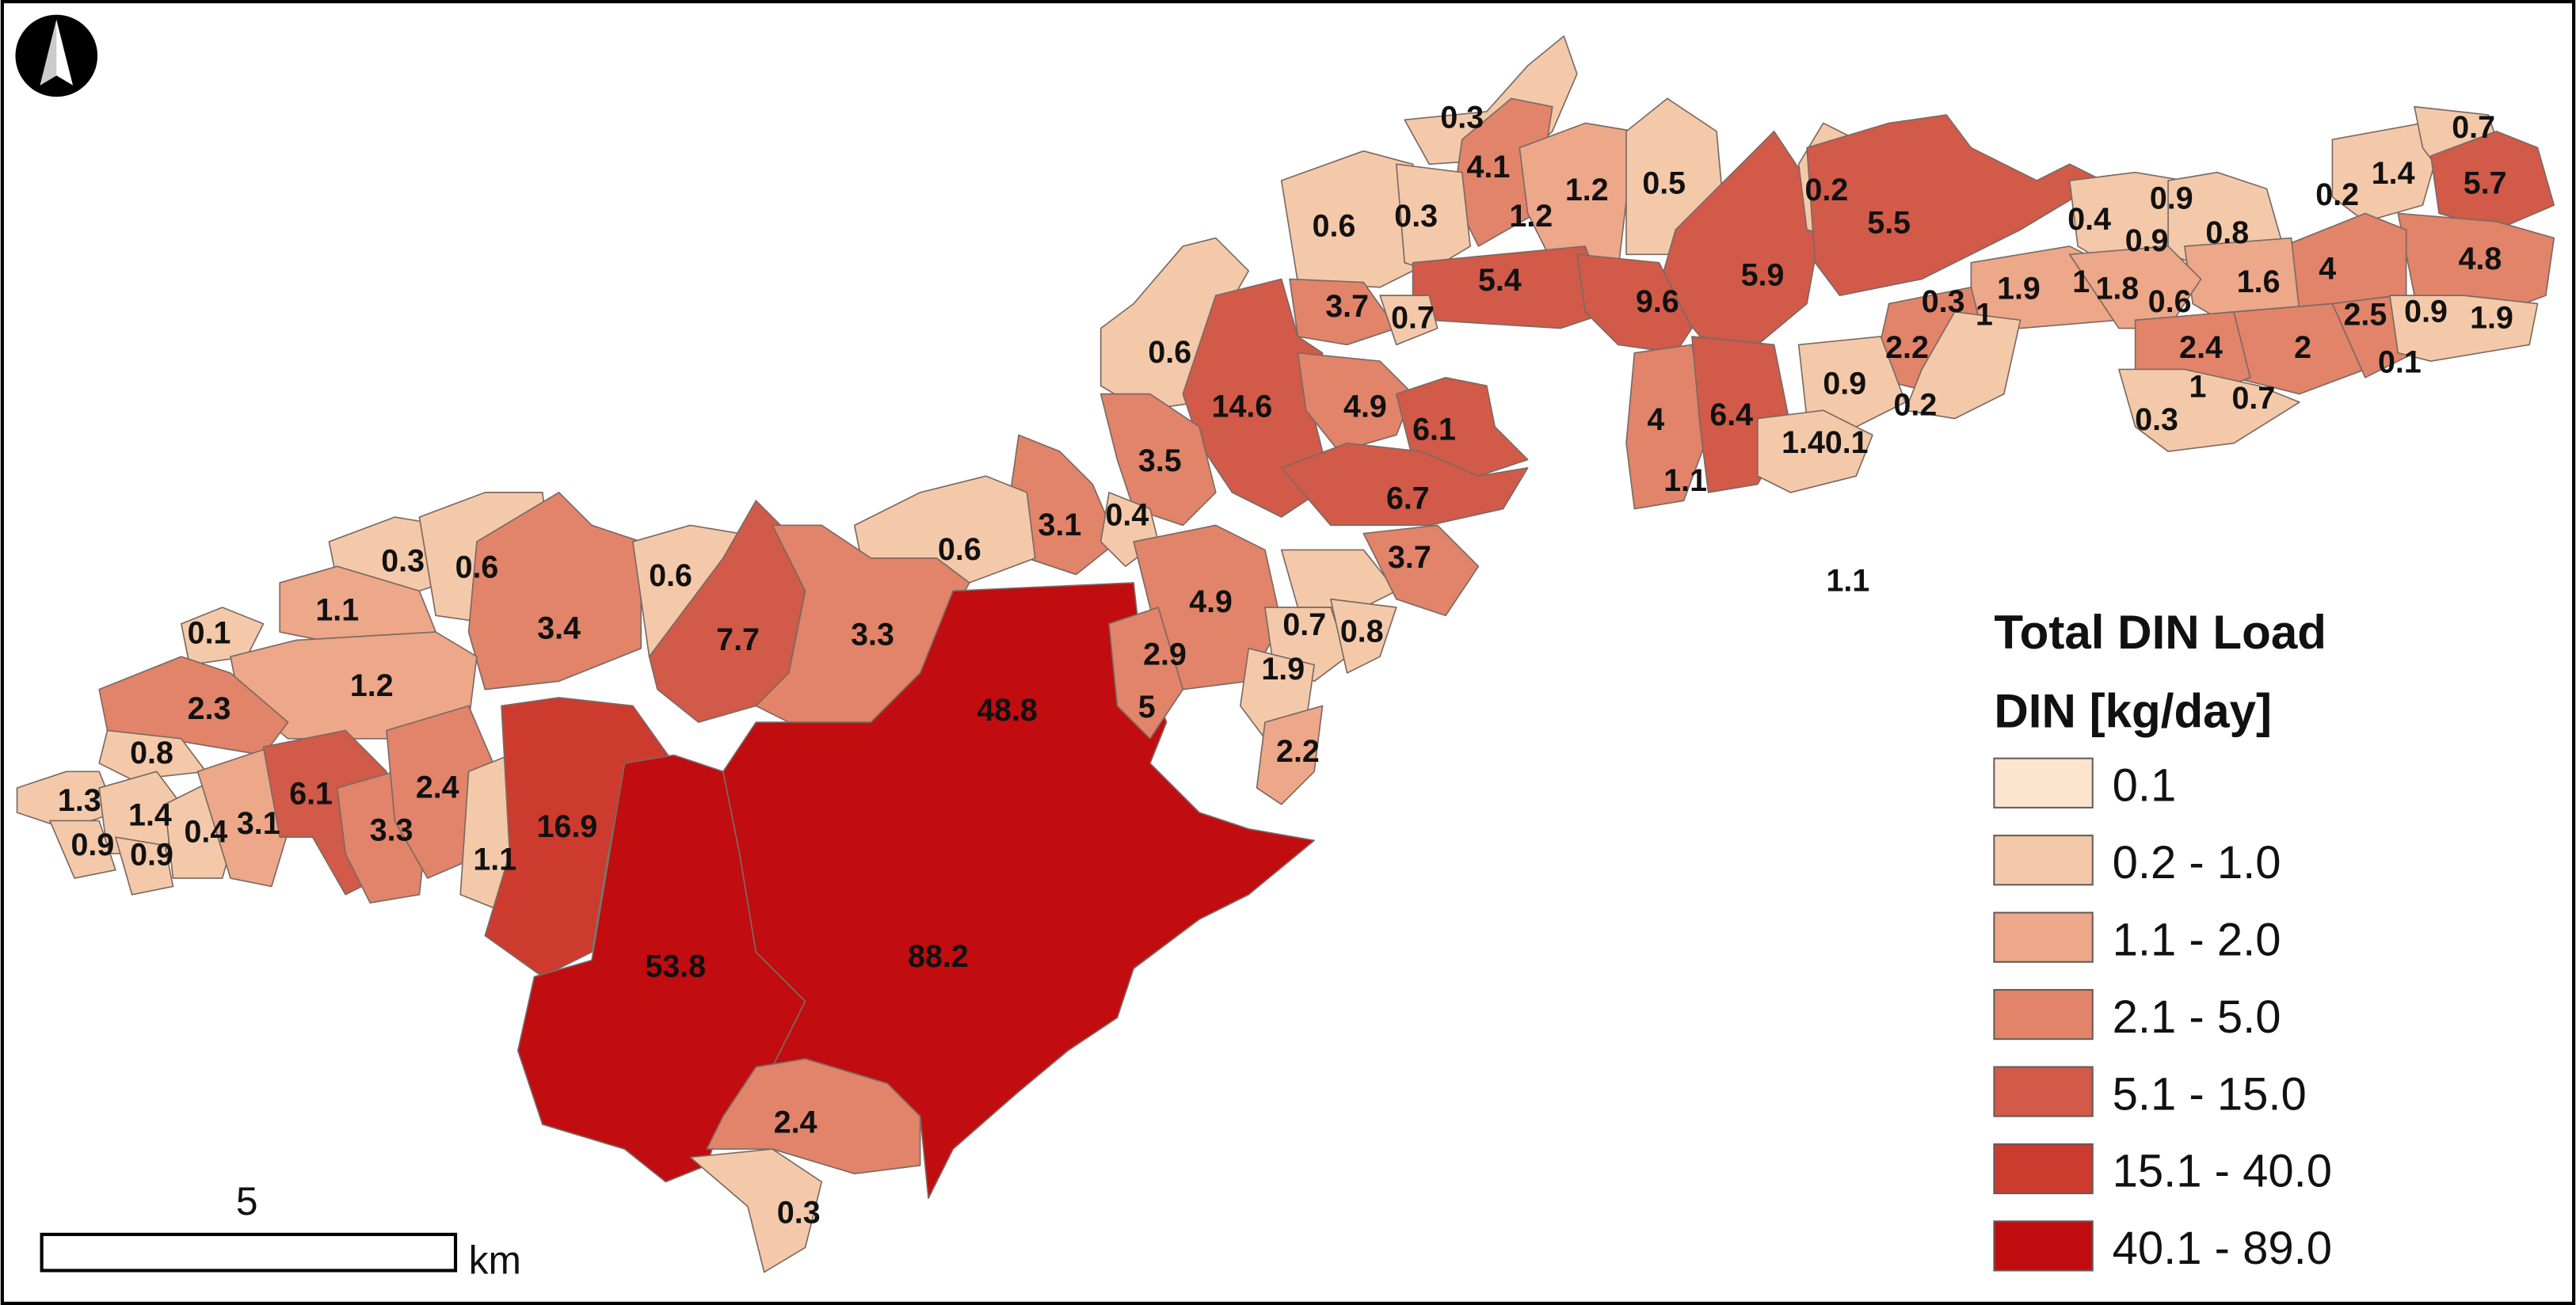 The width and height of the screenshot is (2576, 1305). I want to click on catchment-load-label: 1.3, so click(79, 800).